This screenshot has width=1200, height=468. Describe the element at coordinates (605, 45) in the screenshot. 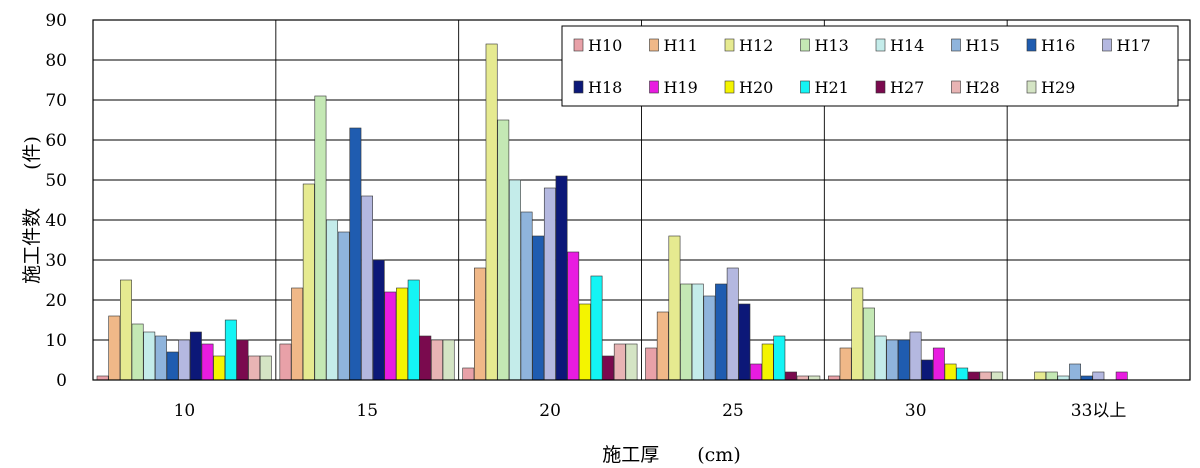

I see `legend-label: H10` at that location.